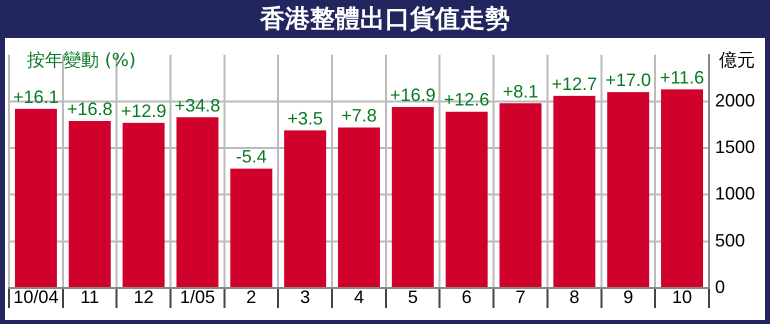 The height and width of the screenshot is (324, 770). Describe the element at coordinates (735, 194) in the screenshot. I see `y-tick-label: 1000` at that location.